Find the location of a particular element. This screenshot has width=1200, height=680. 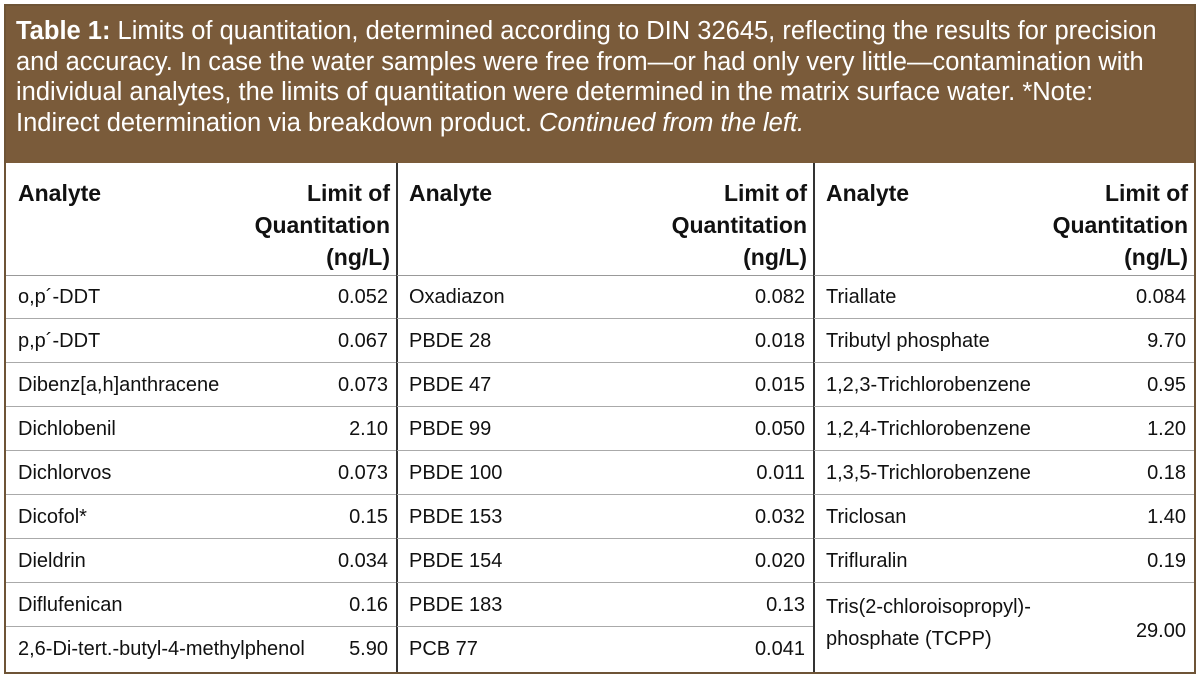

table-row: p,p´-DDT 0.067 is located at coordinates (201, 341).